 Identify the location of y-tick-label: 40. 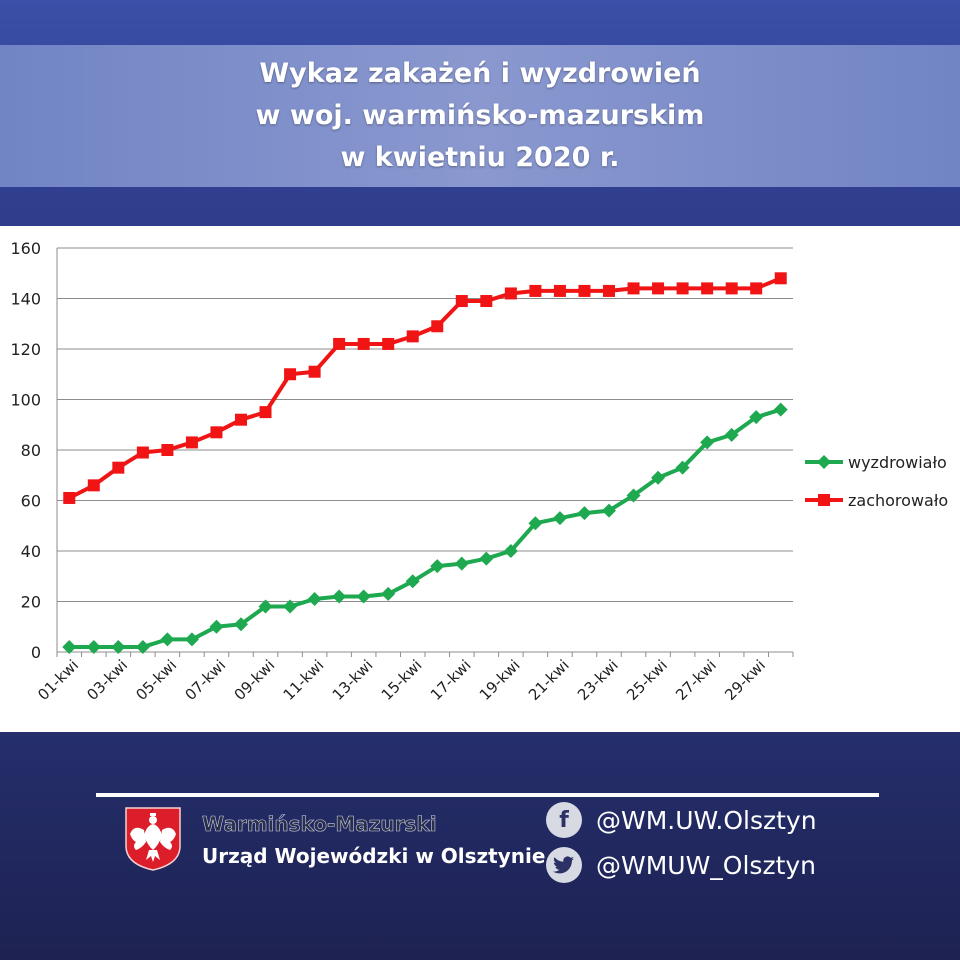
(31, 551).